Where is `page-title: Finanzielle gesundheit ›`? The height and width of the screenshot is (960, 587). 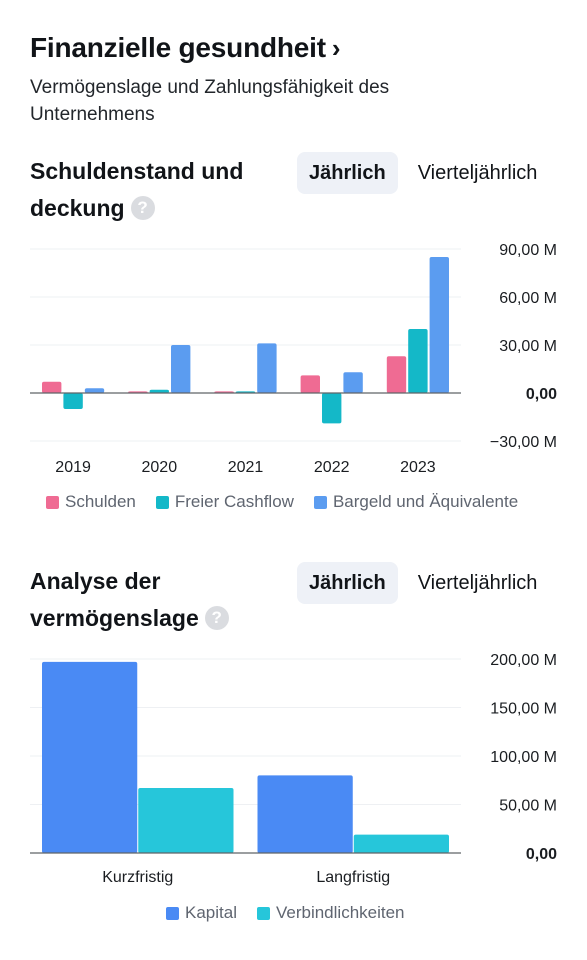
page-title: Finanzielle gesundheit › is located at coordinates (185, 48).